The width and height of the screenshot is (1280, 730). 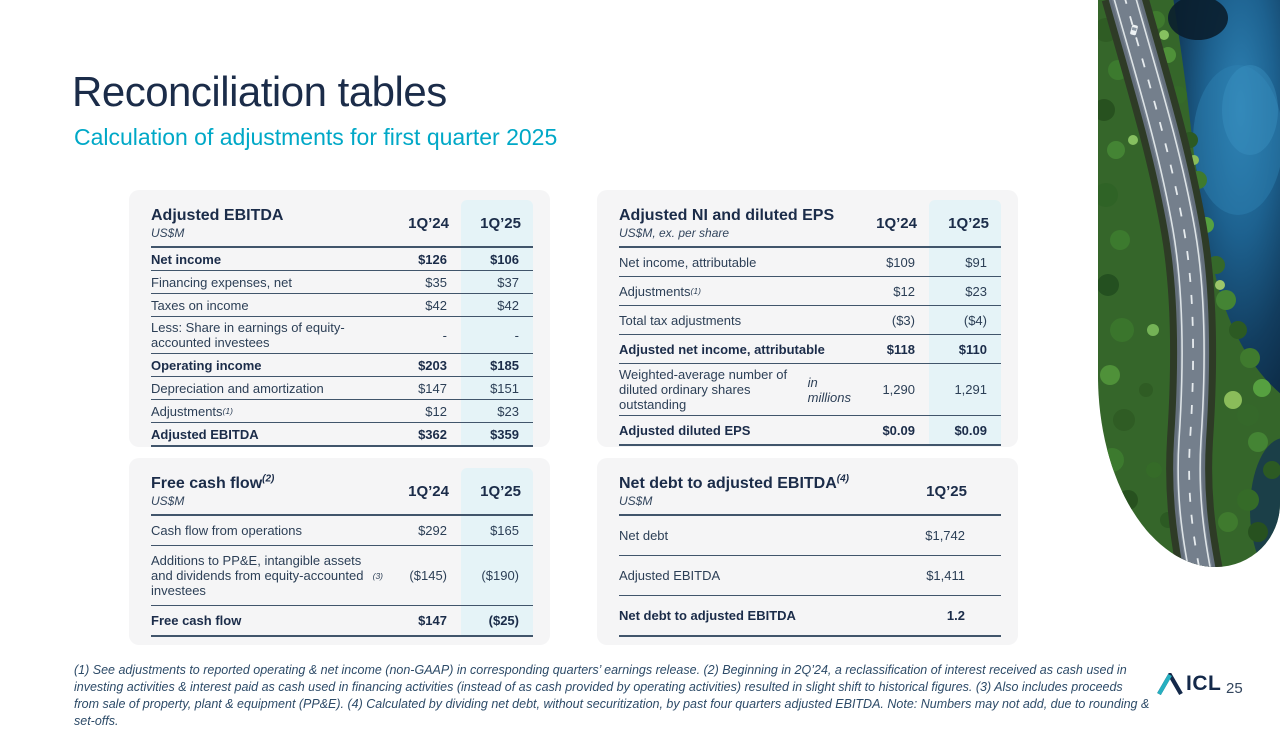 I want to click on row-value: $359, so click(x=497, y=434).